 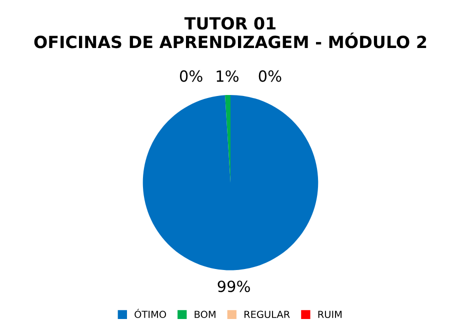 I want to click on chart-title: TUTOR 01 OFICINAS DE APRENDIZAGEM - MÓDULO 2, so click(x=230, y=32).